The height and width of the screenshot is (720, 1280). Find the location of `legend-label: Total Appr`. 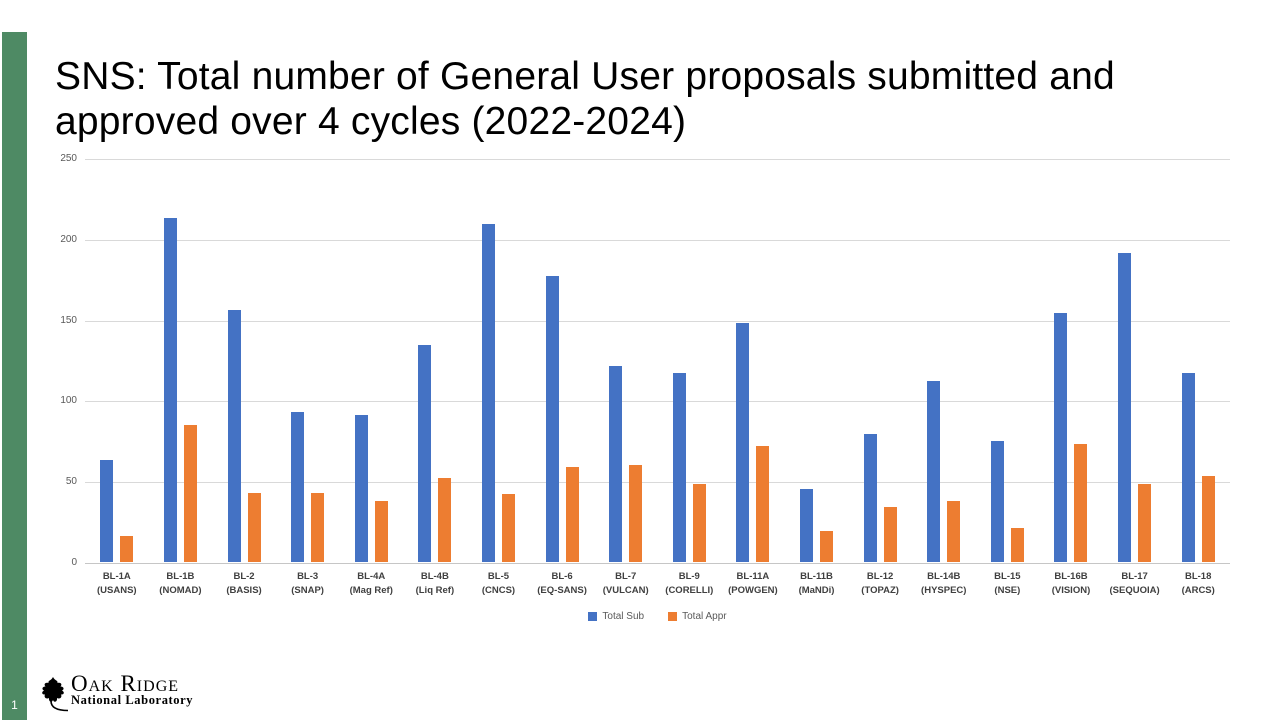

legend-label: Total Appr is located at coordinates (704, 616).